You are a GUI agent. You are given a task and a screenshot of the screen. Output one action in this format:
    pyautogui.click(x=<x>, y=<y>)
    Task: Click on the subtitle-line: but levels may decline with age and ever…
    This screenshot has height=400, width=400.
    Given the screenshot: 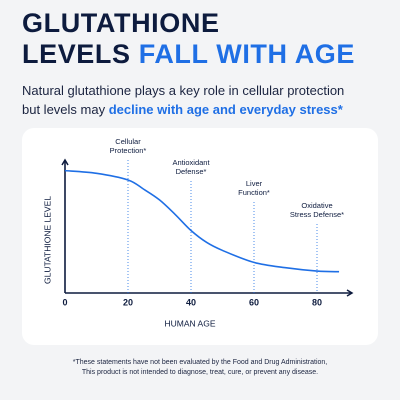 What is the action you would take?
    pyautogui.click(x=183, y=109)
    